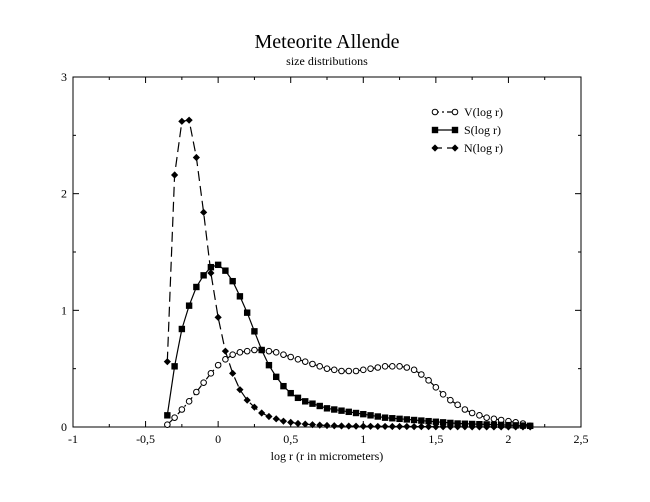 The height and width of the screenshot is (502, 650). I want to click on legend-item: N(log r), so click(467, 148).